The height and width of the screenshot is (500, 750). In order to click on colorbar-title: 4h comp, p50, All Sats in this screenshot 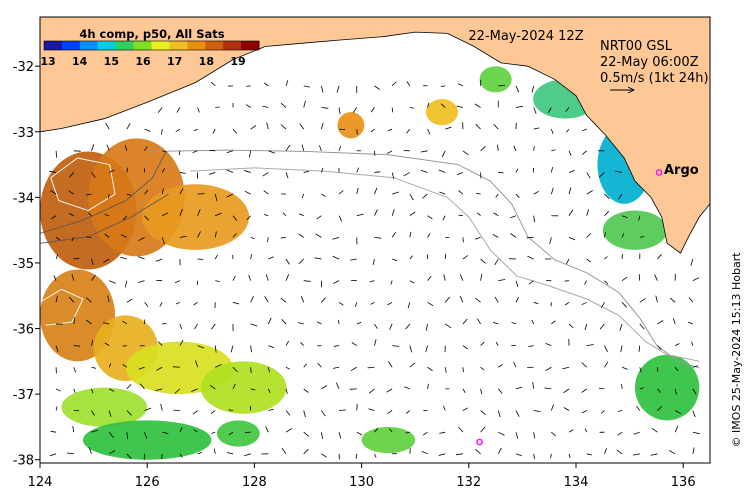, I will do `click(151, 34)`.